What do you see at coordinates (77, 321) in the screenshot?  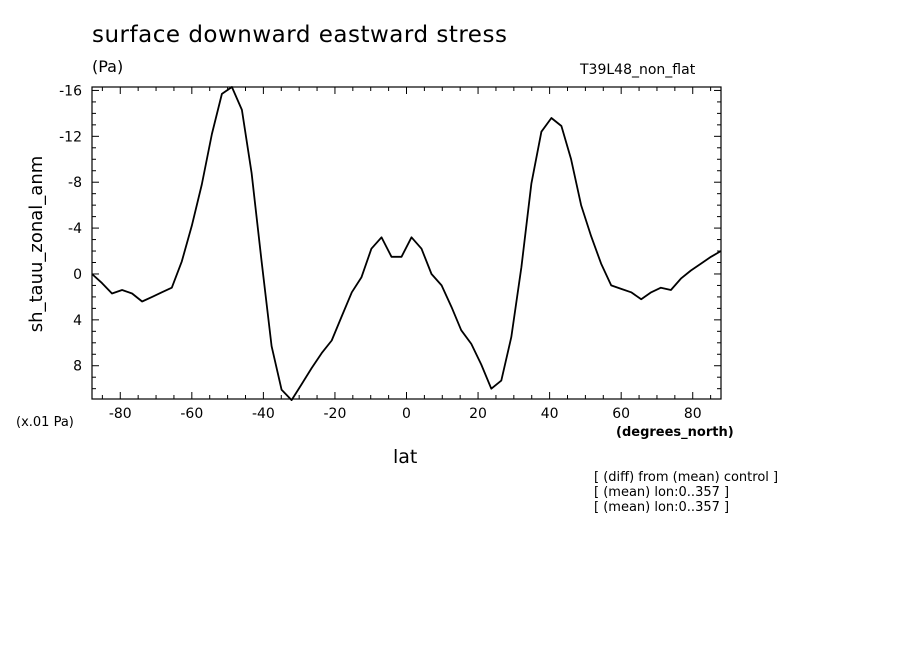 I see `y-tick-label: 4` at bounding box center [77, 321].